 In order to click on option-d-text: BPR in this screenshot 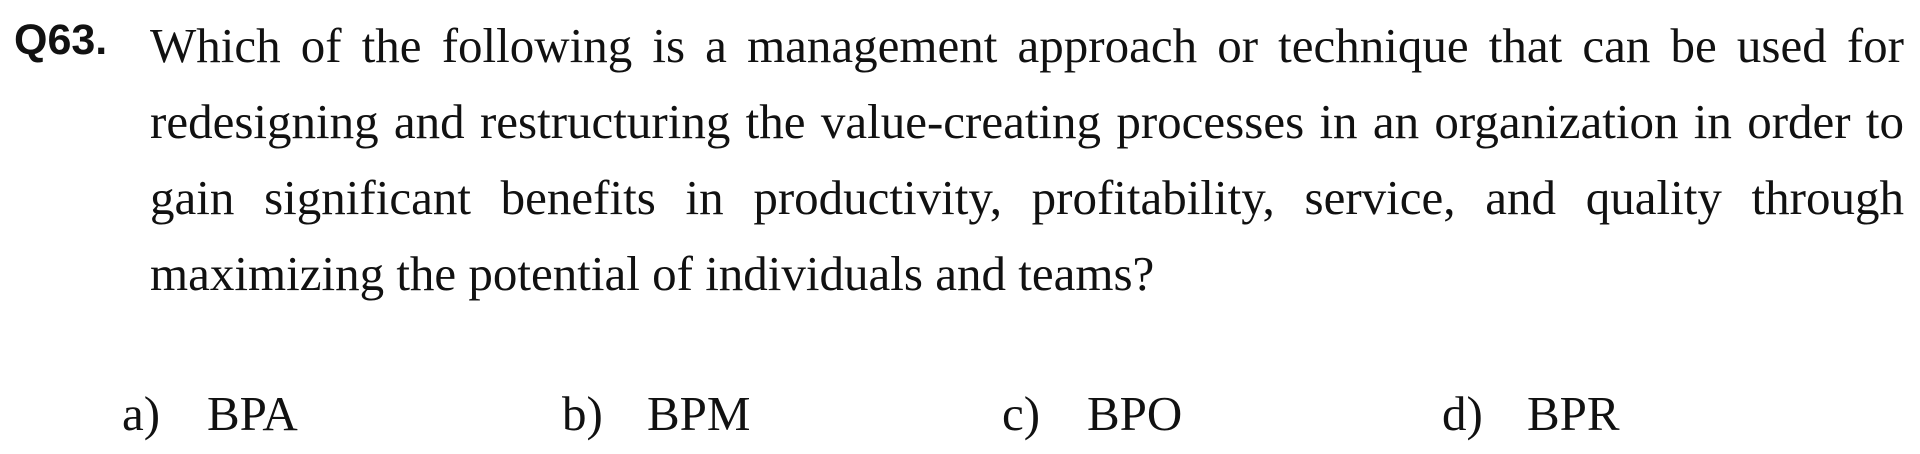, I will do `click(1573, 413)`.